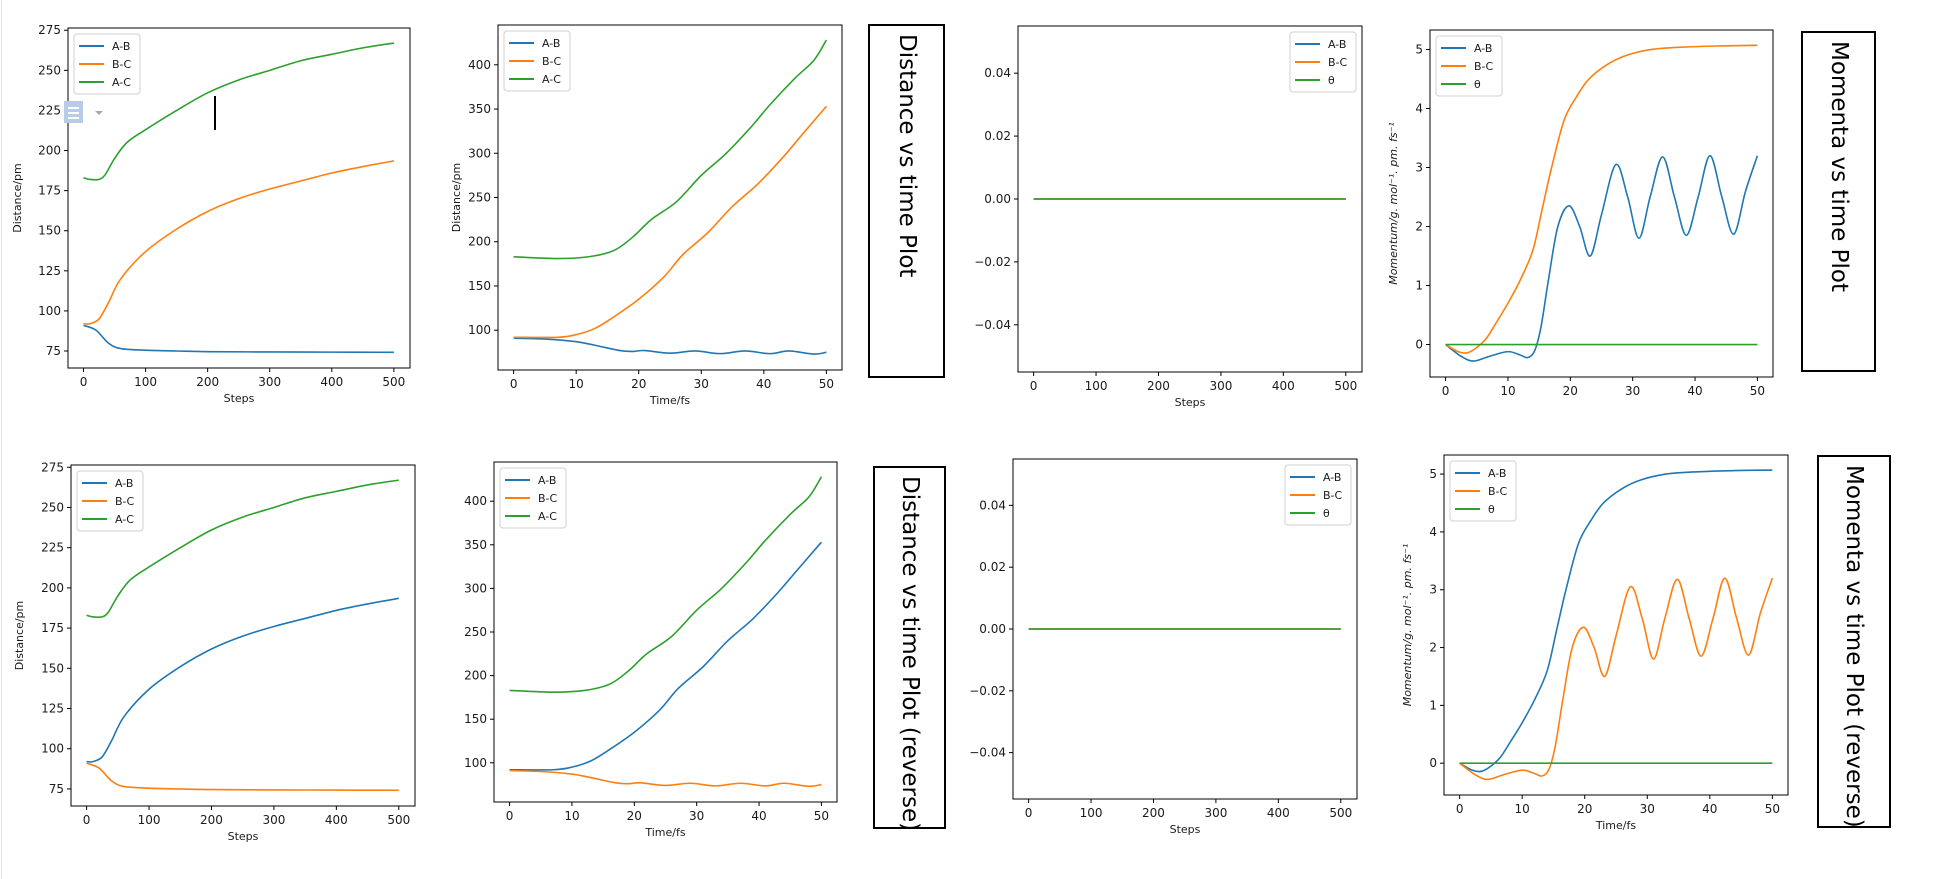 The width and height of the screenshot is (1940, 879). Describe the element at coordinates (906, 156) in the screenshot. I see `side-label-distance: Distance vs time Plot` at that location.